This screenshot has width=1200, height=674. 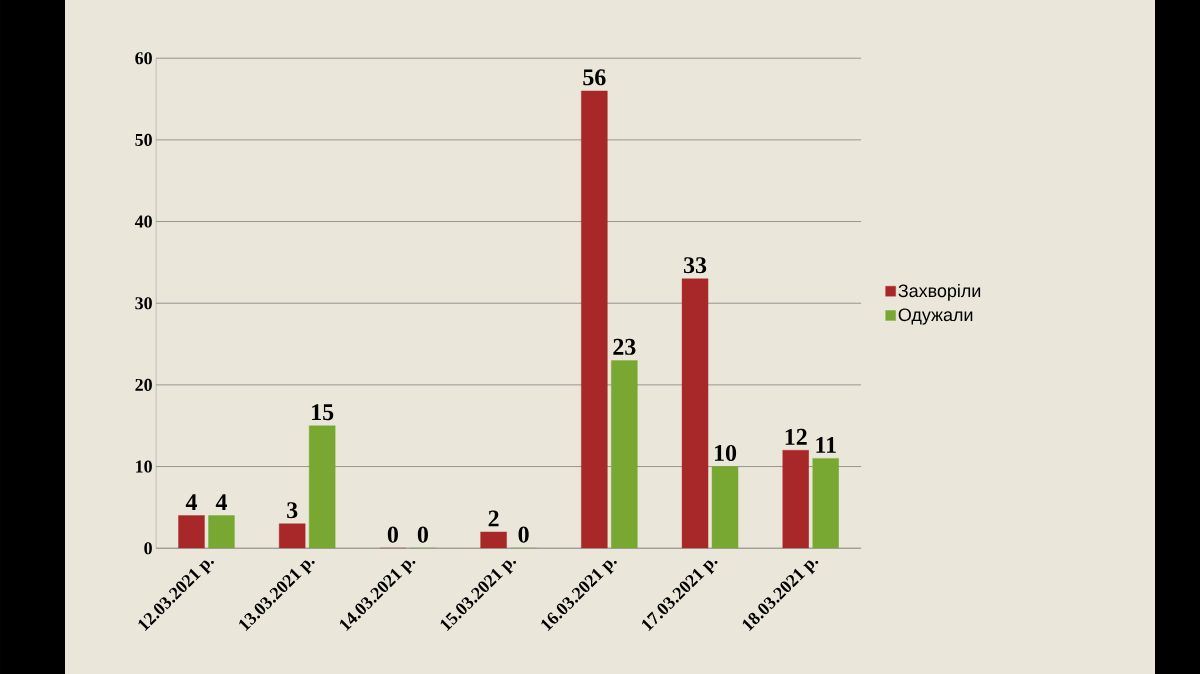 I want to click on y-tick-label: 40, so click(x=143, y=221).